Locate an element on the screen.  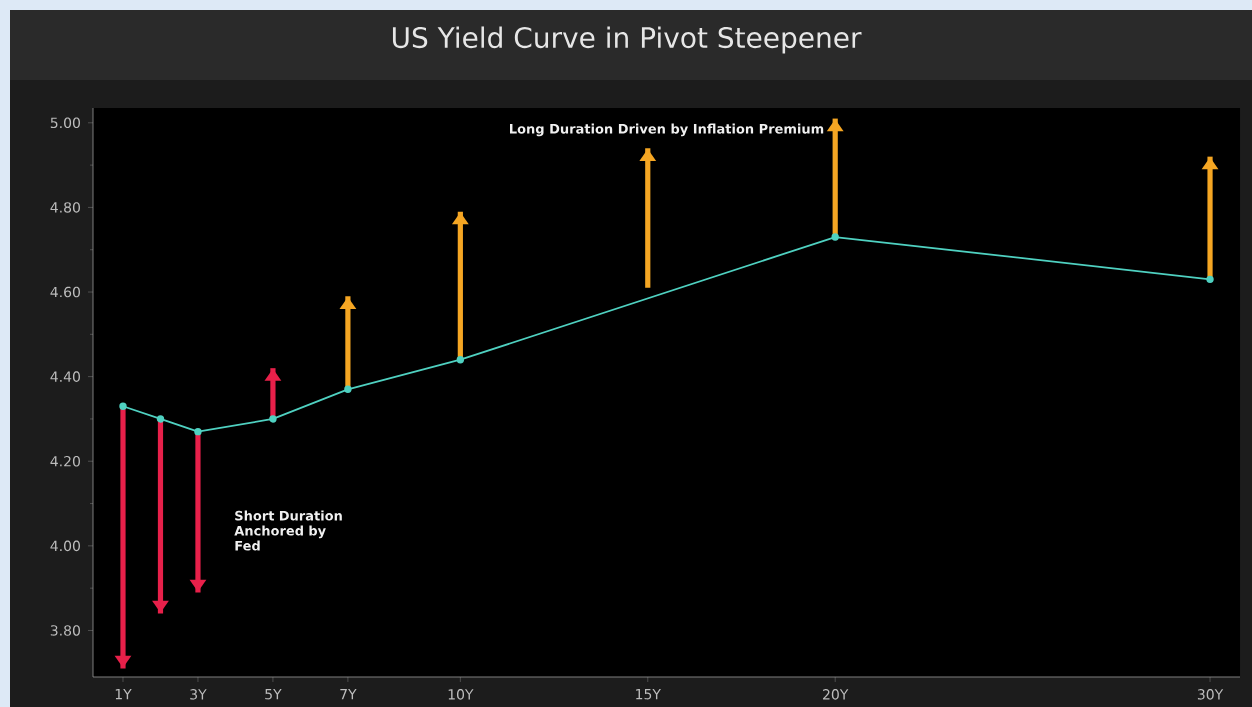
x-tick-label: 5Y is located at coordinates (273, 694).